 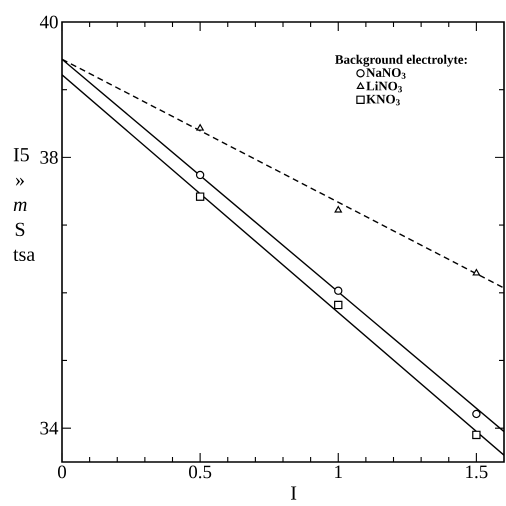 I want to click on y-tick-label: 40, so click(x=49, y=22).